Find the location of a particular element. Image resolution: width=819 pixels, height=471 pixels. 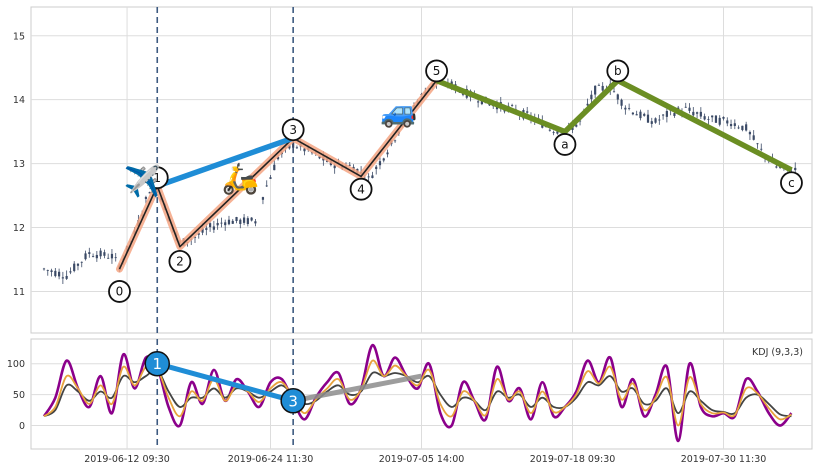

price-ytick-0: 11 is located at coordinates (19, 292).